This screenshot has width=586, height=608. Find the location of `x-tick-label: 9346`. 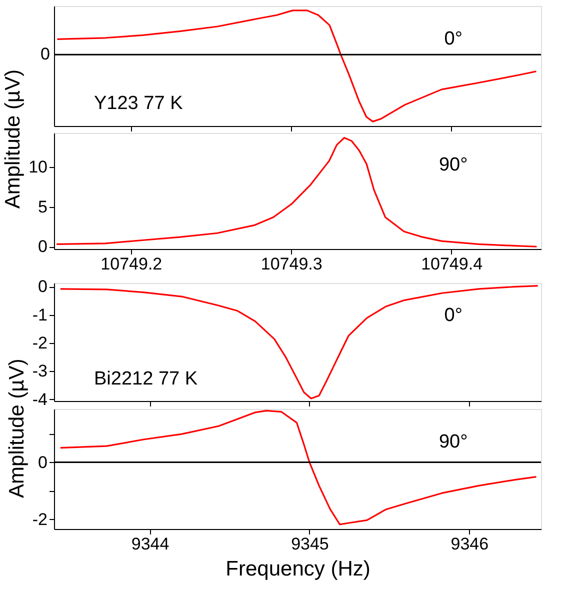

x-tick-label: 9346 is located at coordinates (469, 544).